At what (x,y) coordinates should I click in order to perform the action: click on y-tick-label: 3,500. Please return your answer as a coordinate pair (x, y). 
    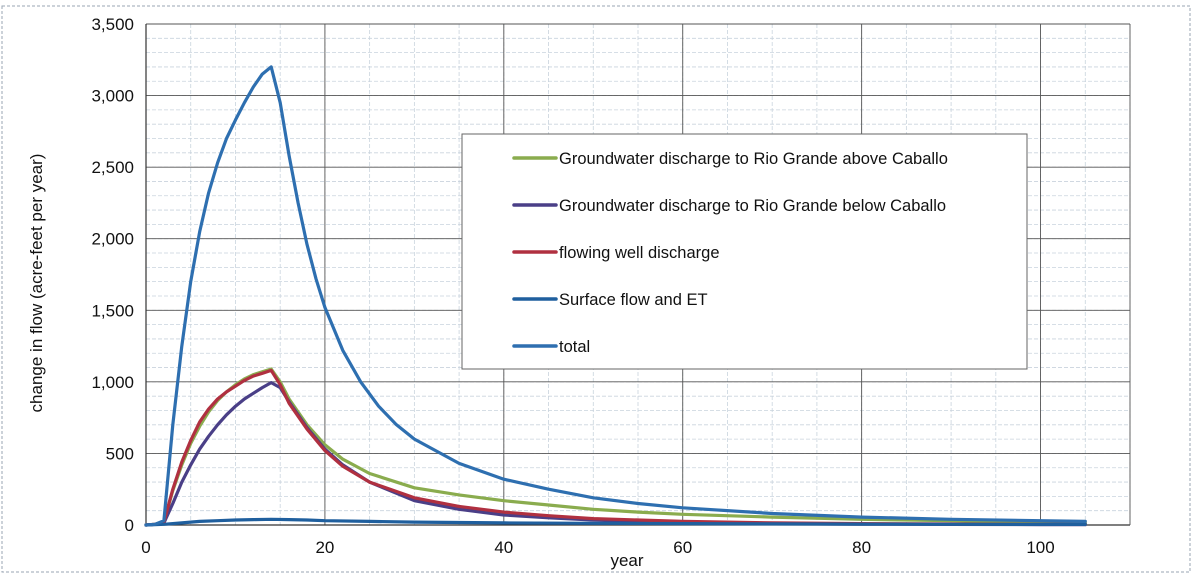
    Looking at the image, I should click on (112, 24).